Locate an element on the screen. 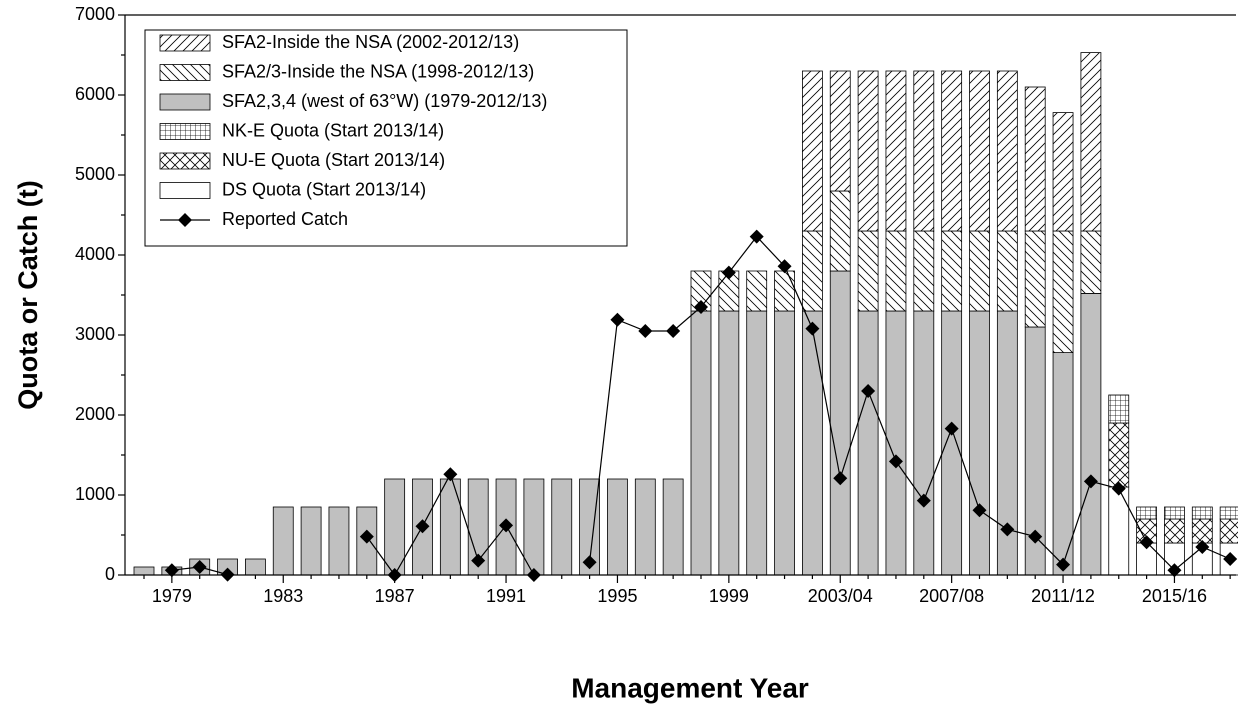 The image size is (1238, 710). x-tick-label: 1983 is located at coordinates (283, 596).